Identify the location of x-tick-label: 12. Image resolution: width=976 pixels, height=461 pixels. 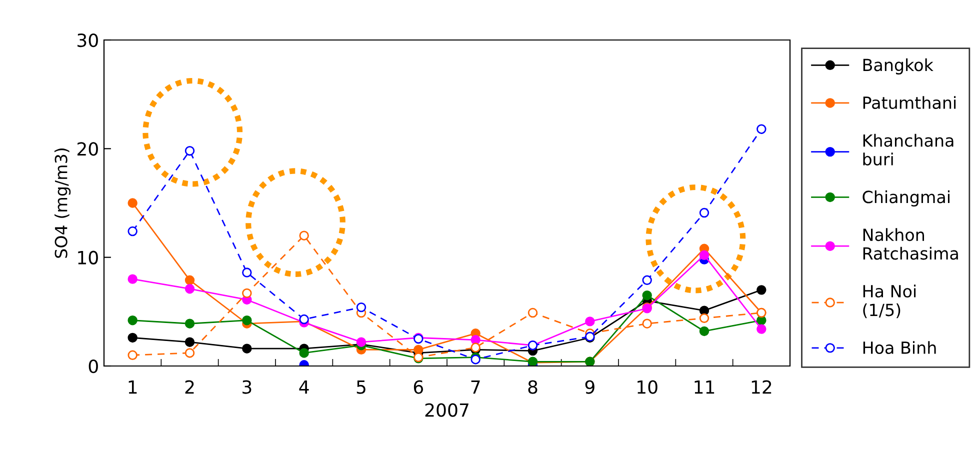
(762, 387).